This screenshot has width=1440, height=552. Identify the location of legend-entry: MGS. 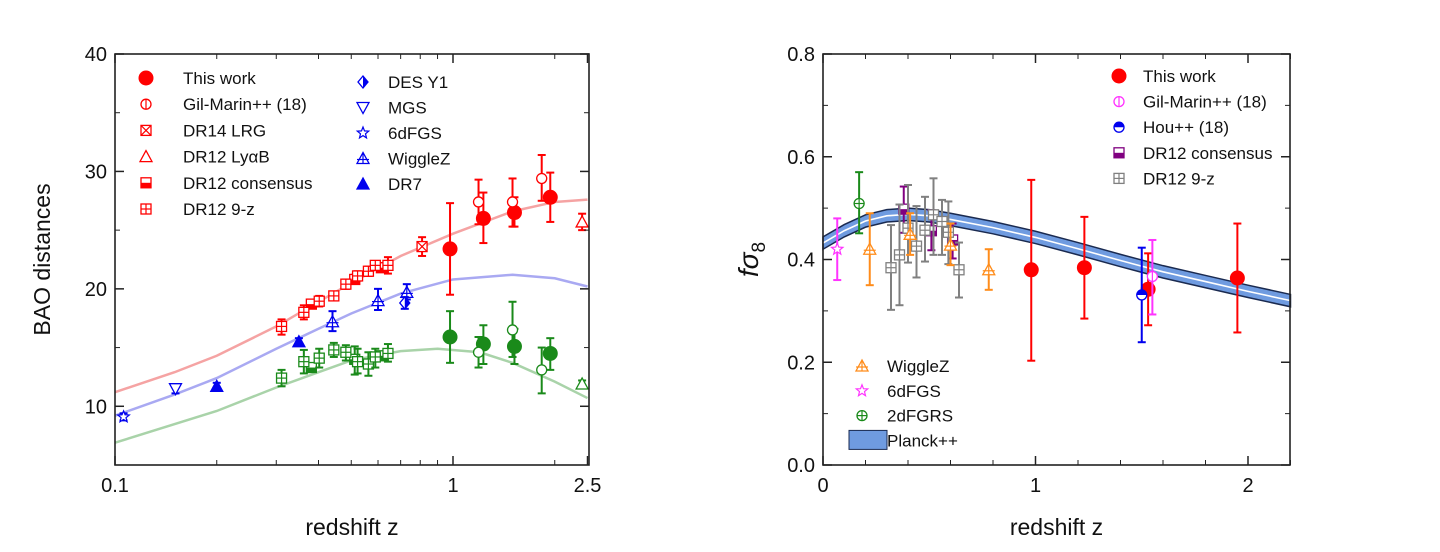
(391, 108).